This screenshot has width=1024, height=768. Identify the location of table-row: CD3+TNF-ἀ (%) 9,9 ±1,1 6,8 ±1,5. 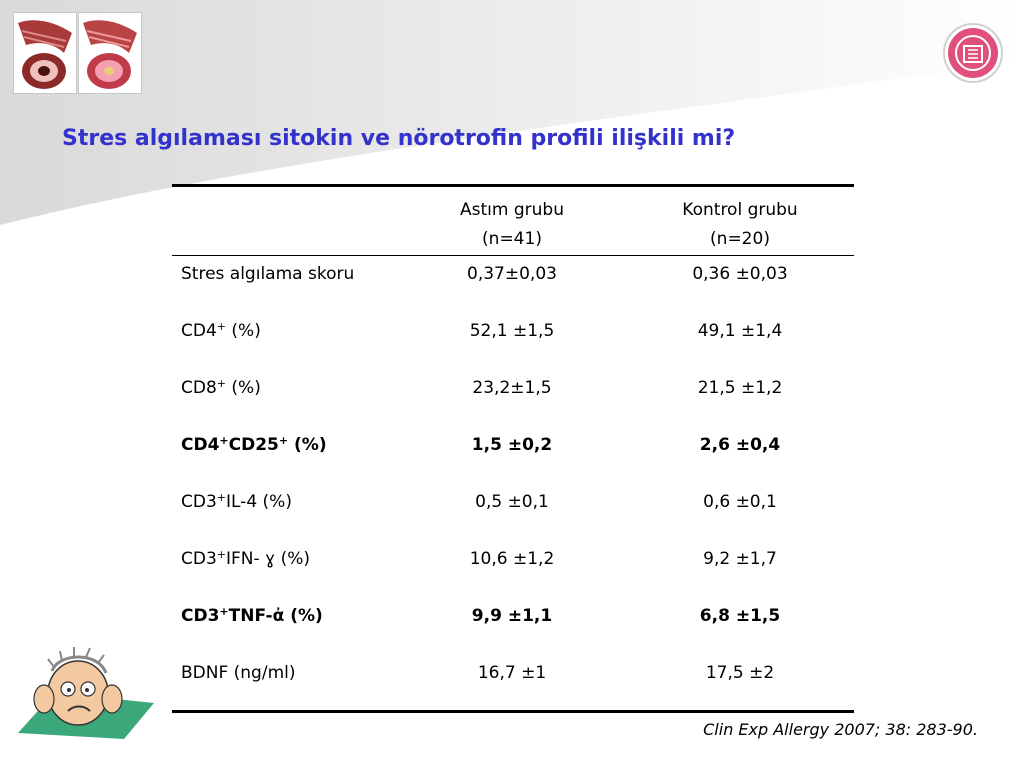
(513, 619).